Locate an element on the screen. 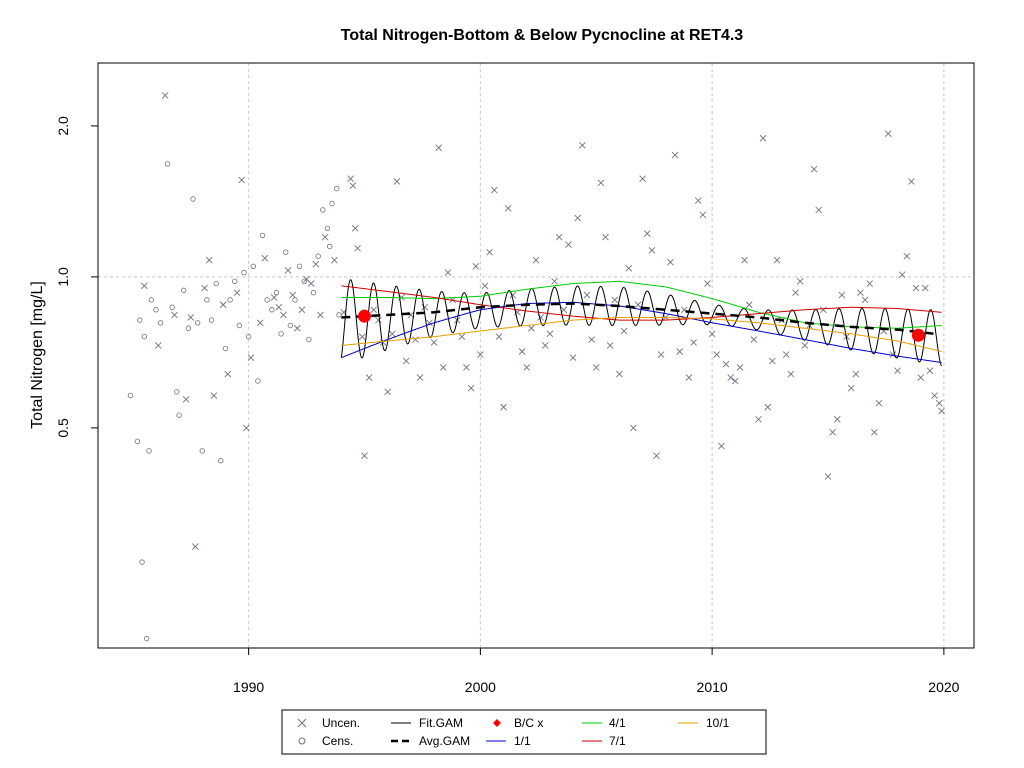 The height and width of the screenshot is (768, 1024). season-line-jan is located at coordinates (641, 332).